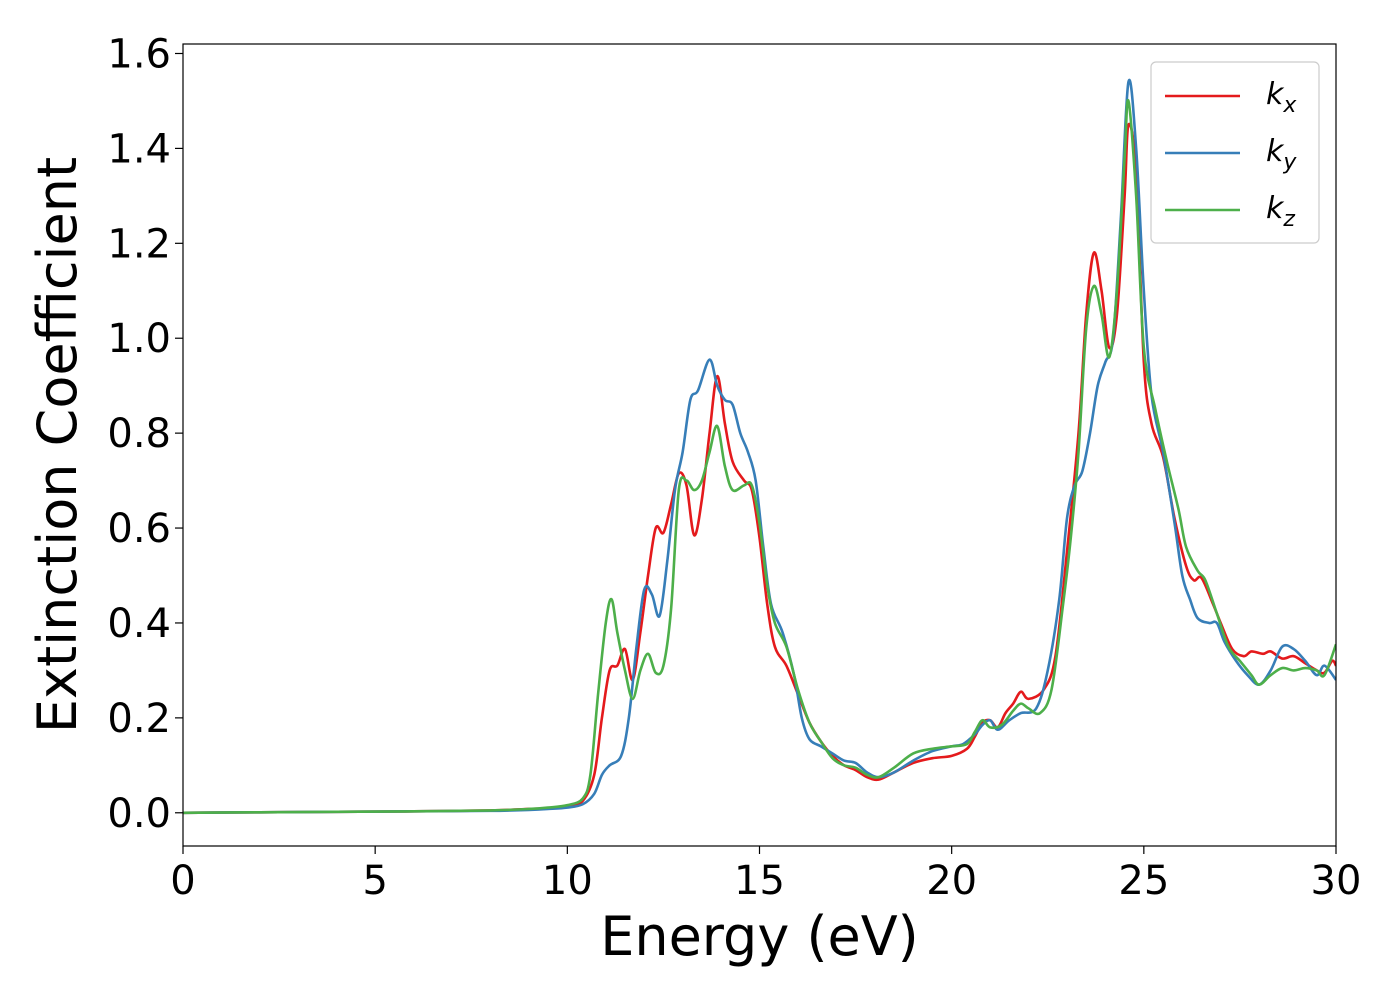  What do you see at coordinates (139, 624) in the screenshot?
I see `y-tick-label: 0.4` at bounding box center [139, 624].